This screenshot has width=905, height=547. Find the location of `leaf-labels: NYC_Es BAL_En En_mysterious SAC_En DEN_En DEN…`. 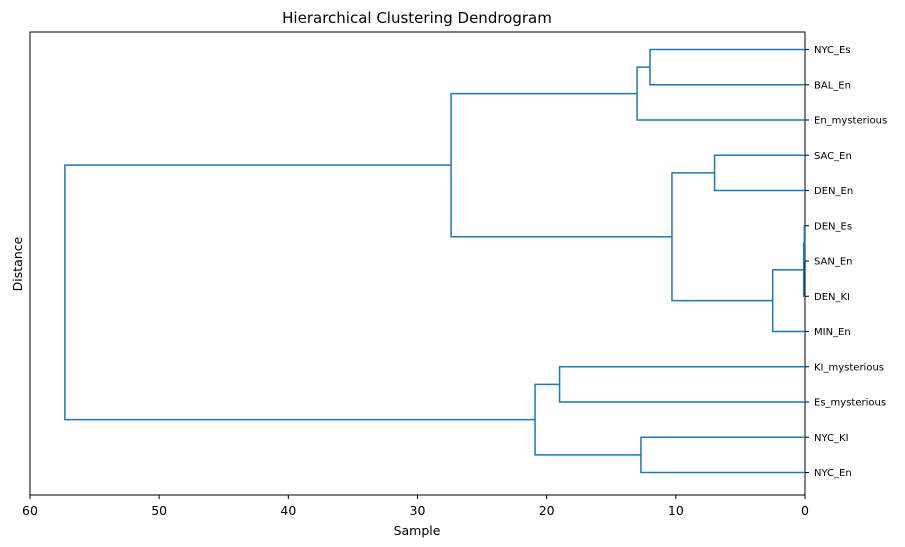

leaf-labels: NYC_Es BAL_En En_mysterious SAC_En DEN_En DEN… is located at coordinates (846, 262).